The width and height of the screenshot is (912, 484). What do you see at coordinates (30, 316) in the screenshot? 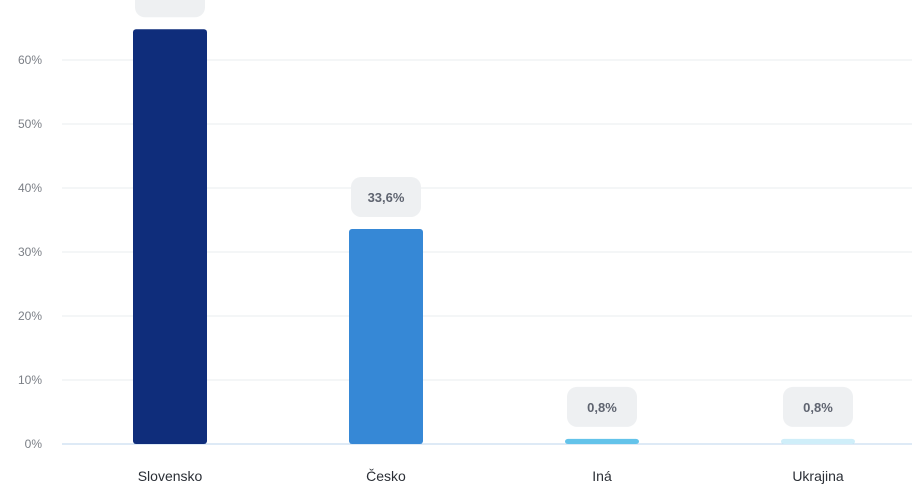
I see `y-tick-label: 20%` at bounding box center [30, 316].